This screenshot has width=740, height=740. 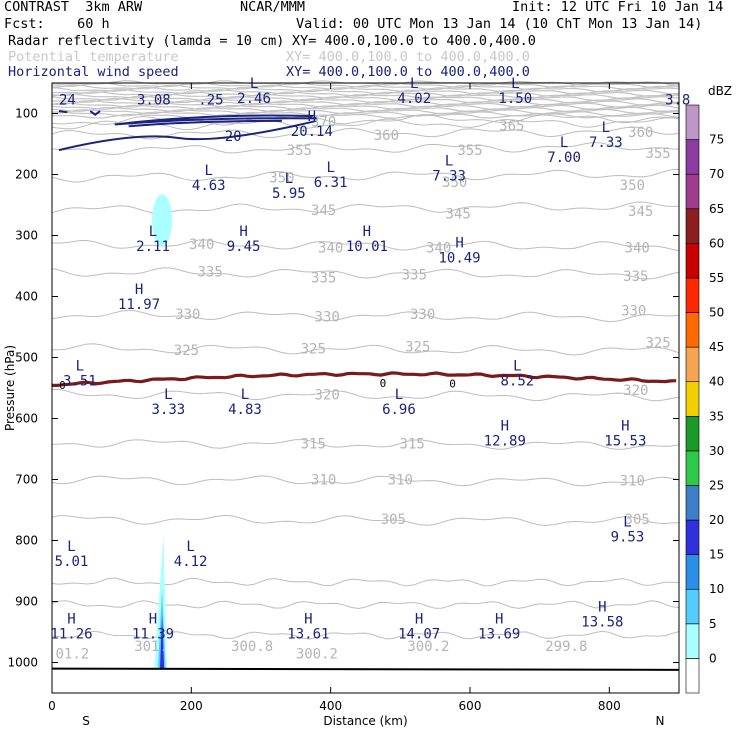 What do you see at coordinates (419, 634) in the screenshot?
I see `wind-extremum-value: 14.07` at bounding box center [419, 634].